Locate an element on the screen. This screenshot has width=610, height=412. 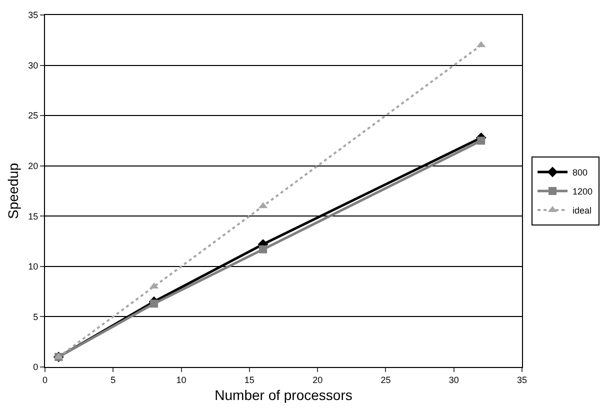
x-tick-label: 10 is located at coordinates (181, 379).